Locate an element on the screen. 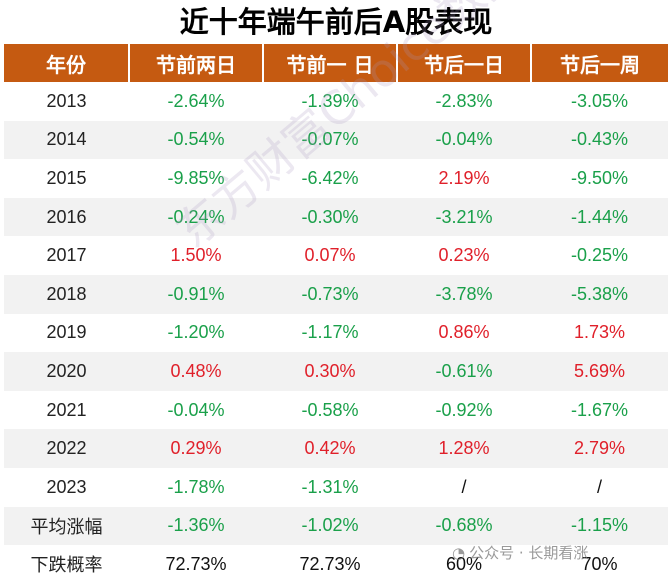 This screenshot has height=584, width=672. column-header: 节后一日 is located at coordinates (464, 63).